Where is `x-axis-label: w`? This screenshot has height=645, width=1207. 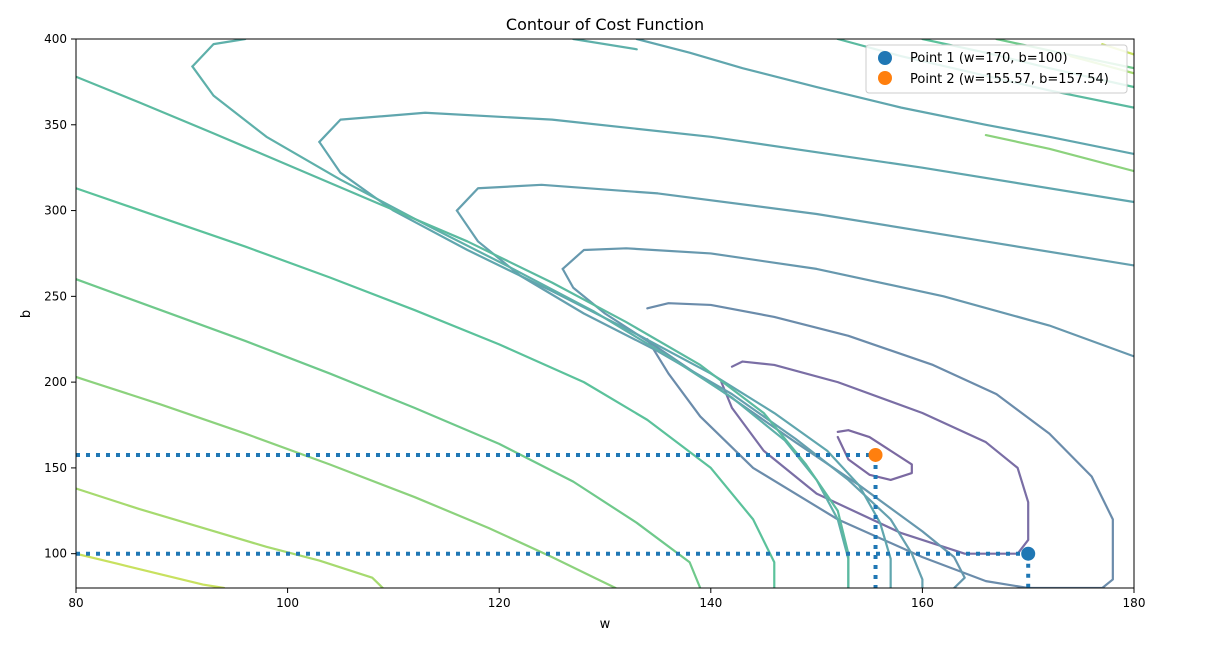
x-axis-label: w is located at coordinates (605, 624).